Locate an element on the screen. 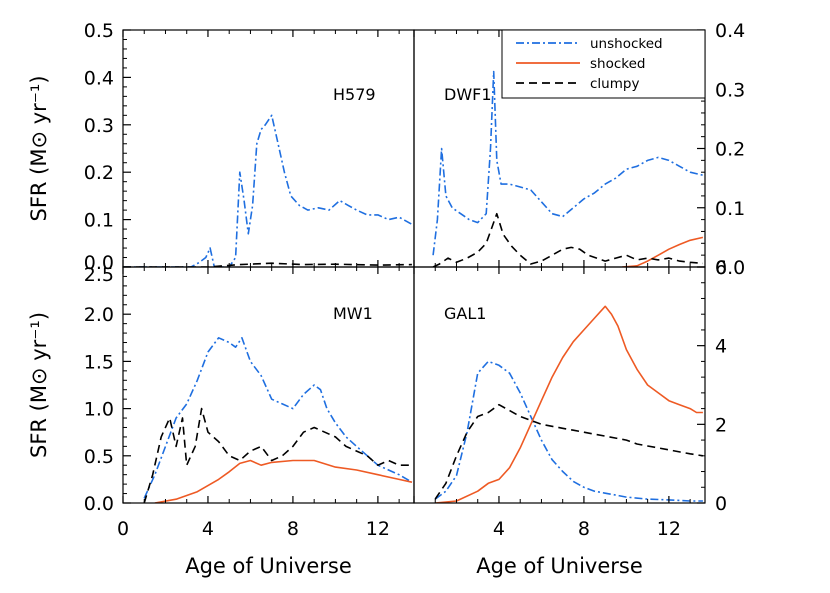 This screenshot has height=593, width=830. y-tick-label: 2 is located at coordinates (721, 425).